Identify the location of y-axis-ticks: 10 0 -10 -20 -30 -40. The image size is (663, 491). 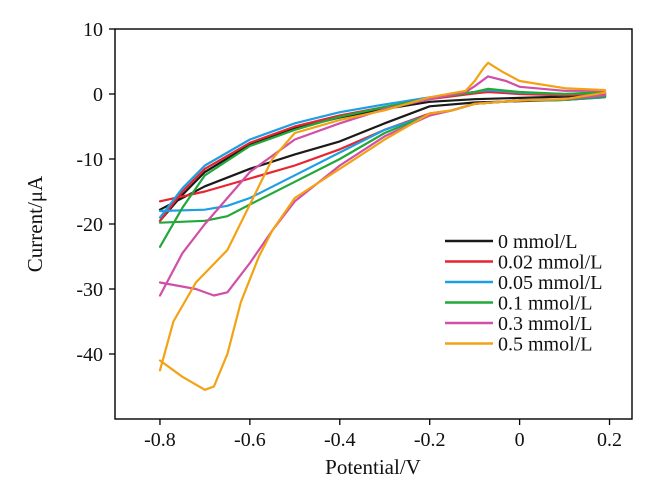
(95, 192).